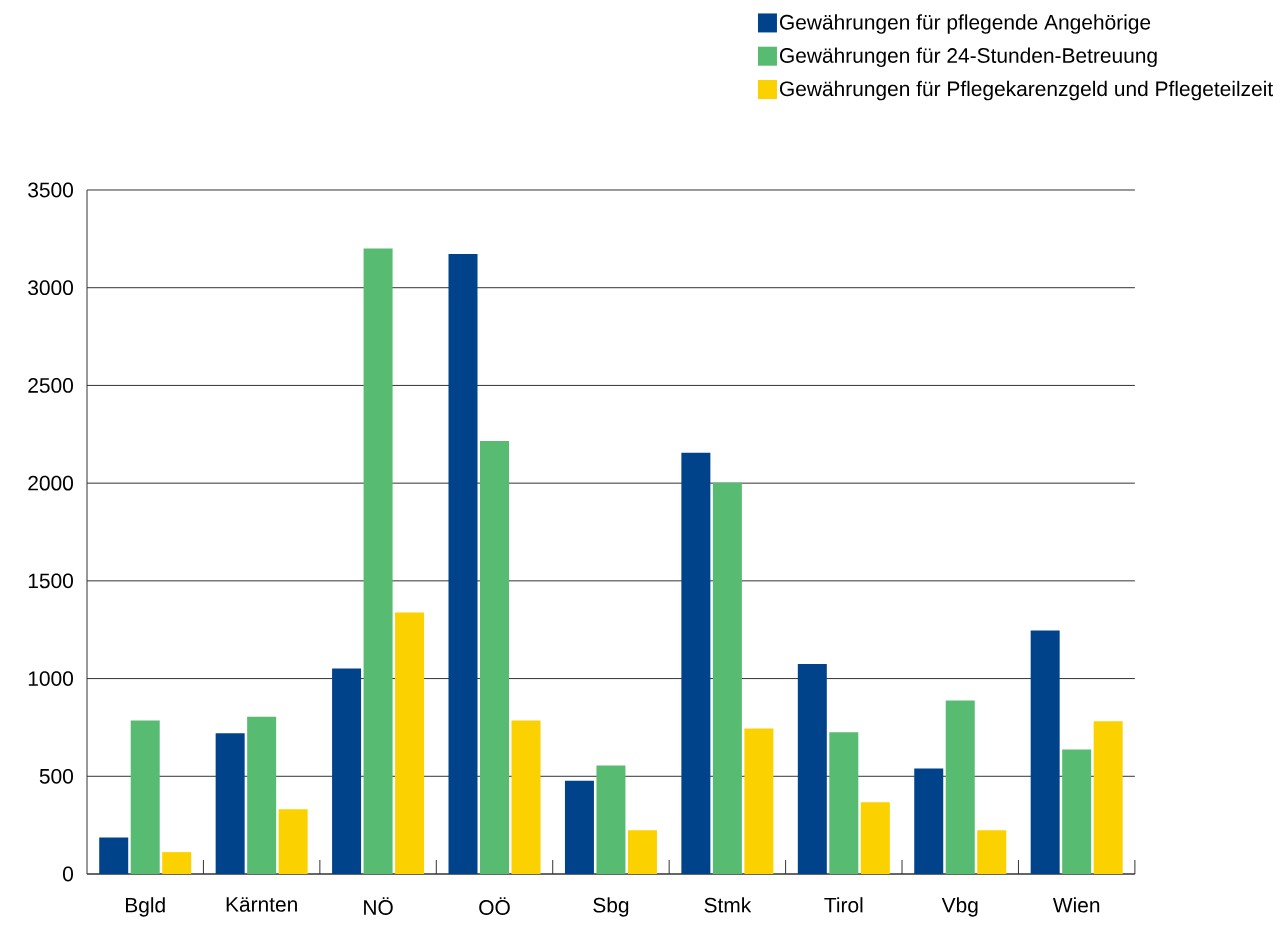 Image resolution: width=1282 pixels, height=926 pixels. I want to click on legend-label: Gewährungen für pflegende Angehörige, so click(965, 24).